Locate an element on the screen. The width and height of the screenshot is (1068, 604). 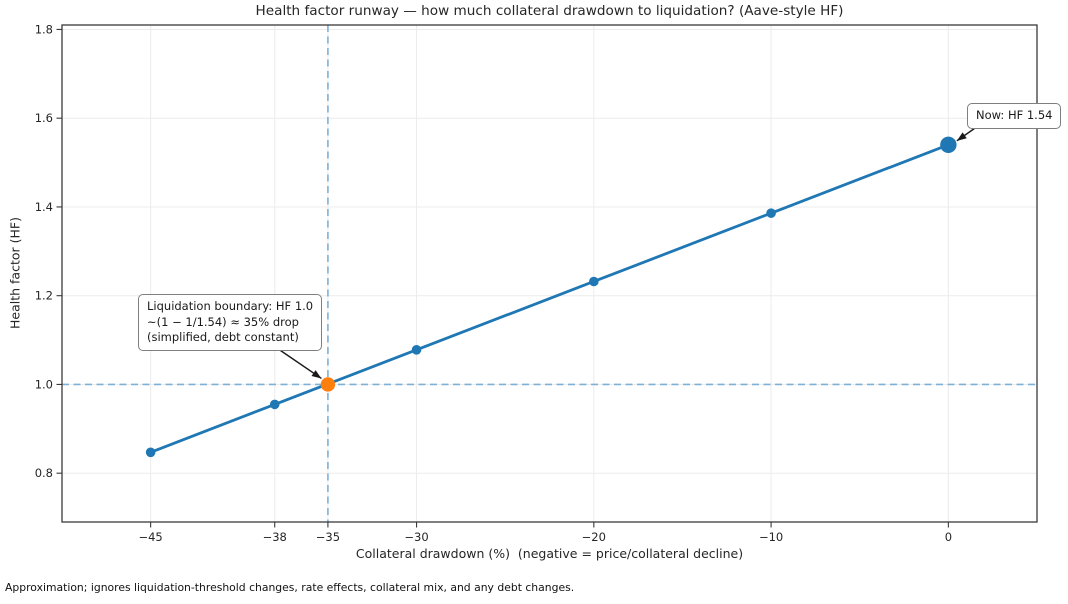
y-tick-label: 1.4 is located at coordinates (44, 207).